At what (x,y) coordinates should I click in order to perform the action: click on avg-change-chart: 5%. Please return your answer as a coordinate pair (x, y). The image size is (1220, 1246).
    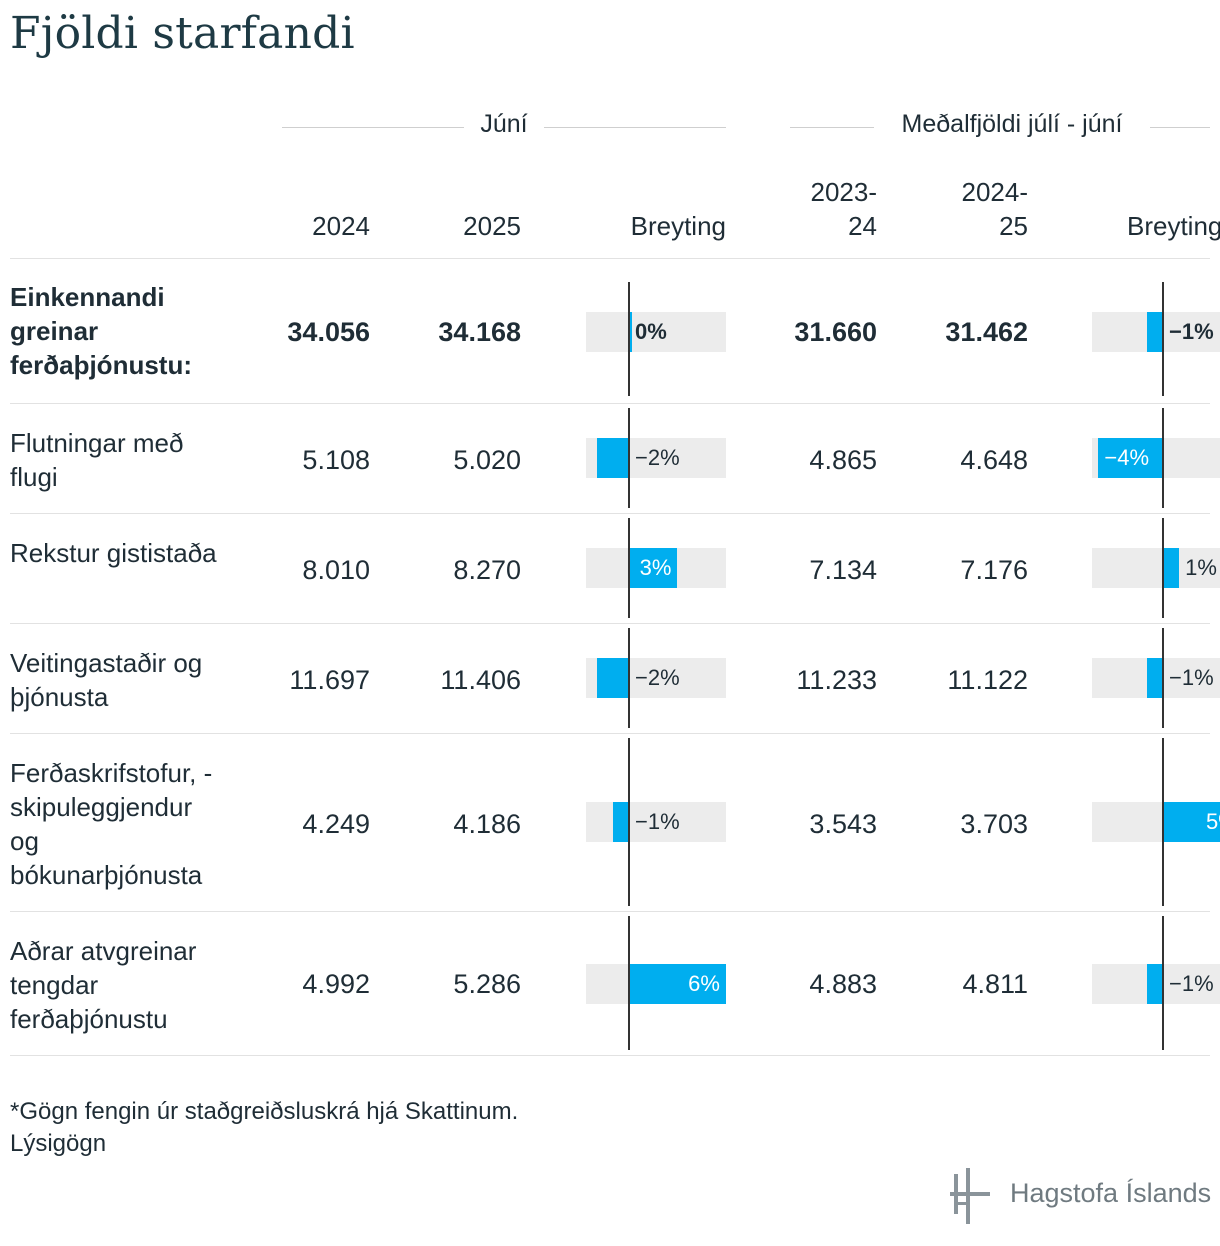
    Looking at the image, I should click on (1156, 822).